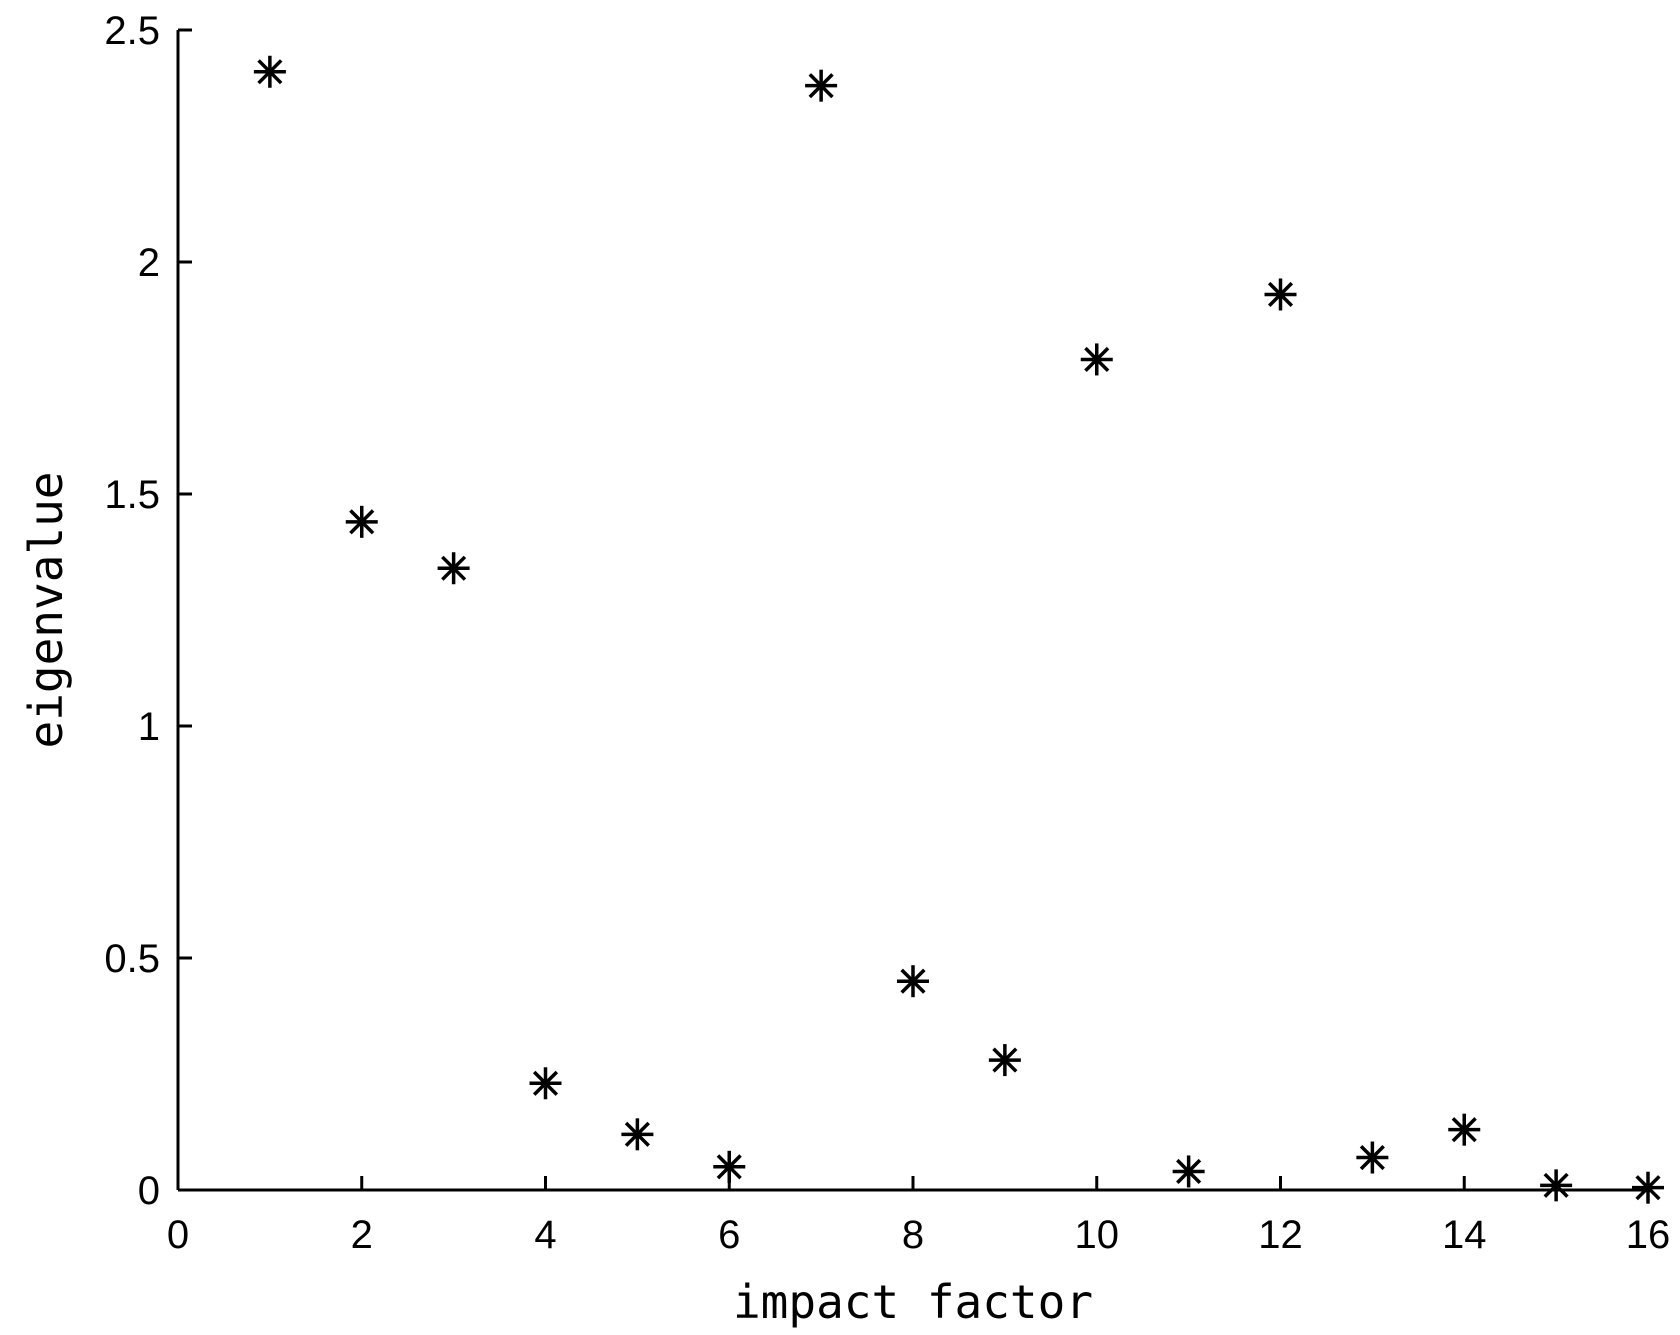 The width and height of the screenshot is (1680, 1335). What do you see at coordinates (46, 610) in the screenshot?
I see `y-axis-label: eigenvalue` at bounding box center [46, 610].